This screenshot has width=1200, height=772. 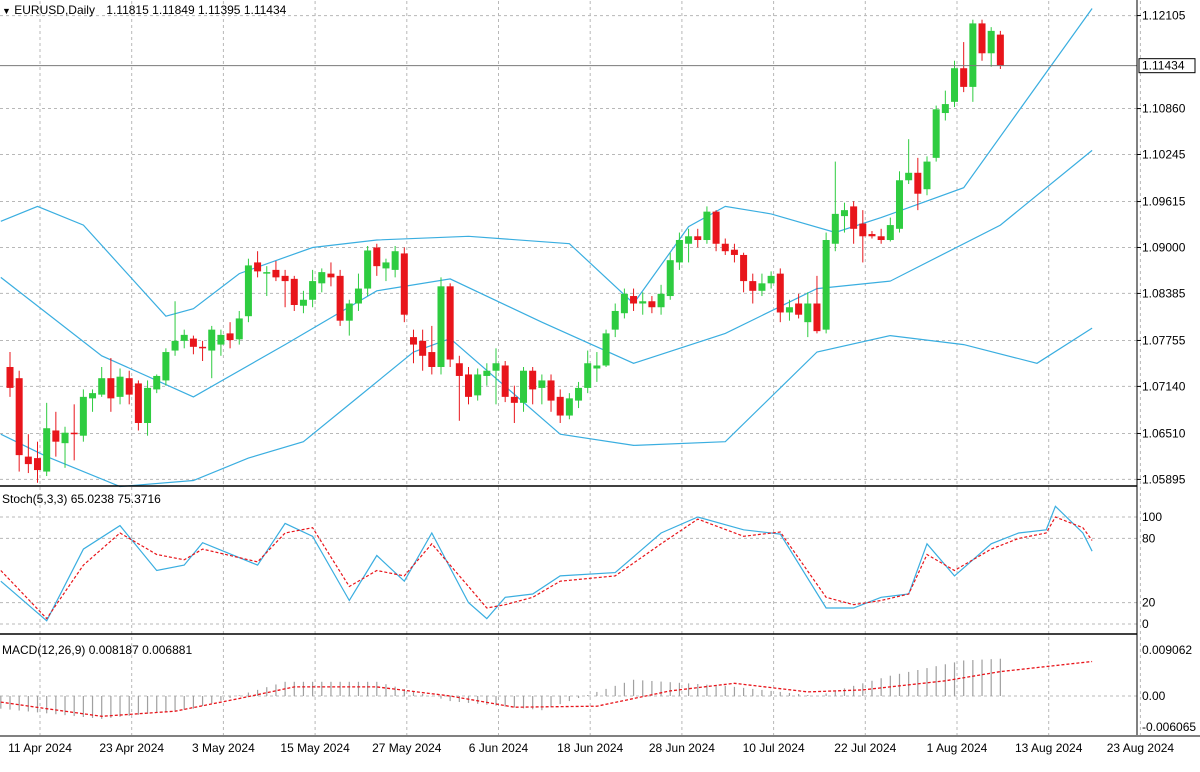 What do you see at coordinates (173, 10) in the screenshot?
I see `ohlc-high: 1.11849` at bounding box center [173, 10].